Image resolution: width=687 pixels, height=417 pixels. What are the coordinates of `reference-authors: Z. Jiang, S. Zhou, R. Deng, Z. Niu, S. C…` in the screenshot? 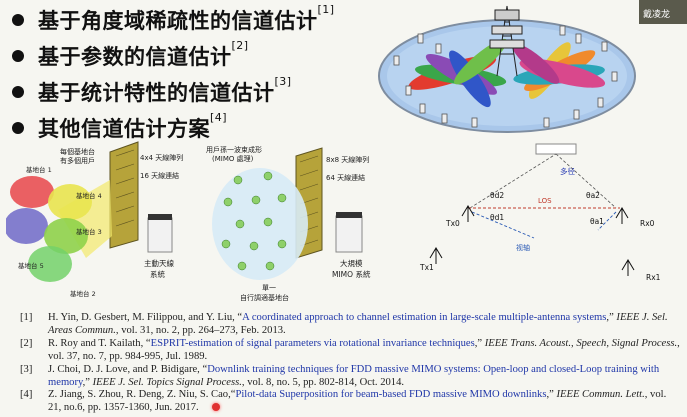 It's located at (142, 395).